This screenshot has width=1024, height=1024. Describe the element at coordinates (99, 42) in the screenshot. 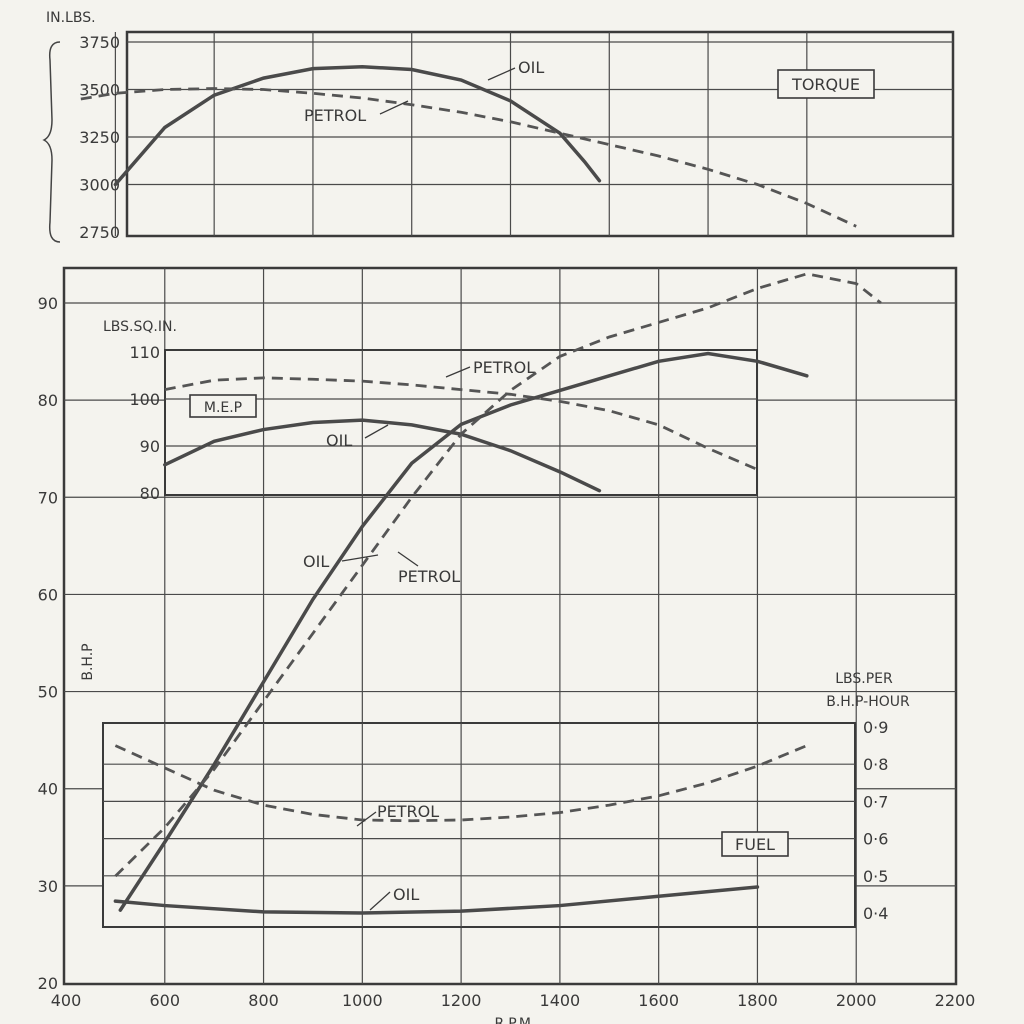

I see `torque-y-tick: 3750` at that location.